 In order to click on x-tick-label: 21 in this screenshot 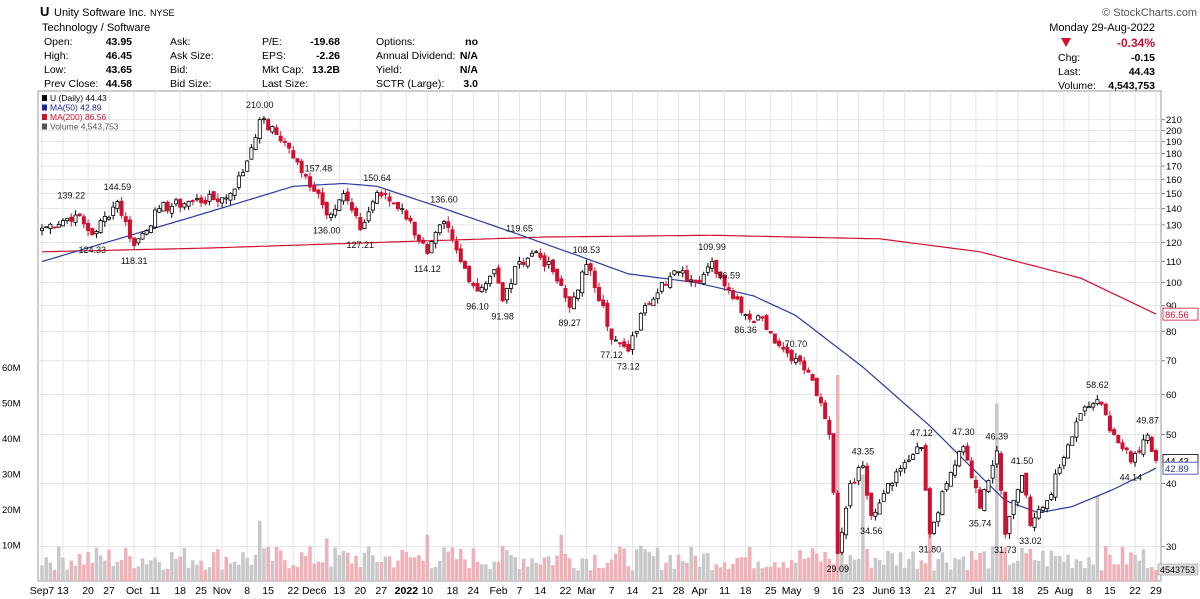, I will do `click(930, 591)`.